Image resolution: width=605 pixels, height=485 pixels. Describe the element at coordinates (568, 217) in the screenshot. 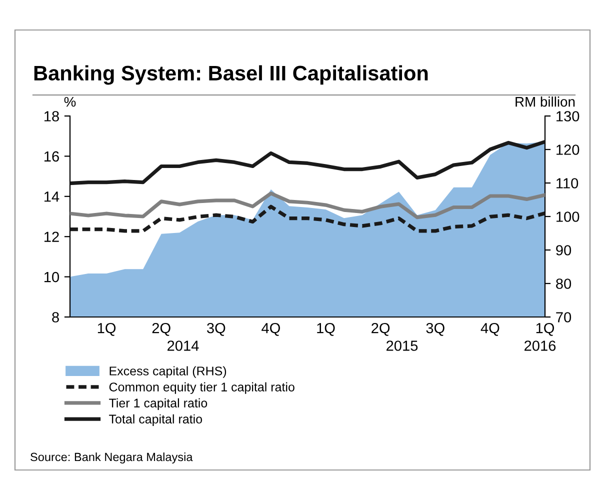

I see `y2-tick-label: 100` at that location.